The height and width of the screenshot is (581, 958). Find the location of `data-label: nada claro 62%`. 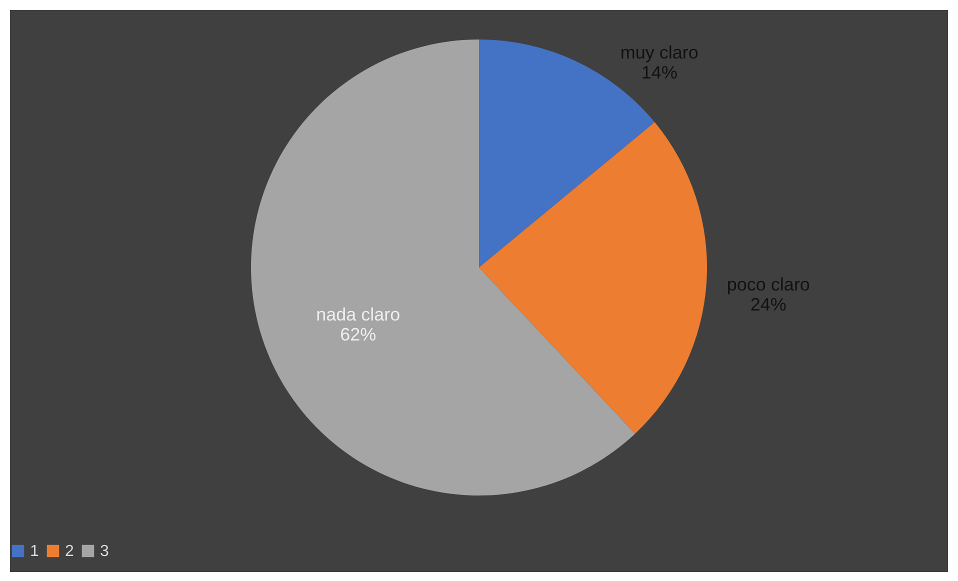

data-label: nada claro 62% is located at coordinates (358, 324).